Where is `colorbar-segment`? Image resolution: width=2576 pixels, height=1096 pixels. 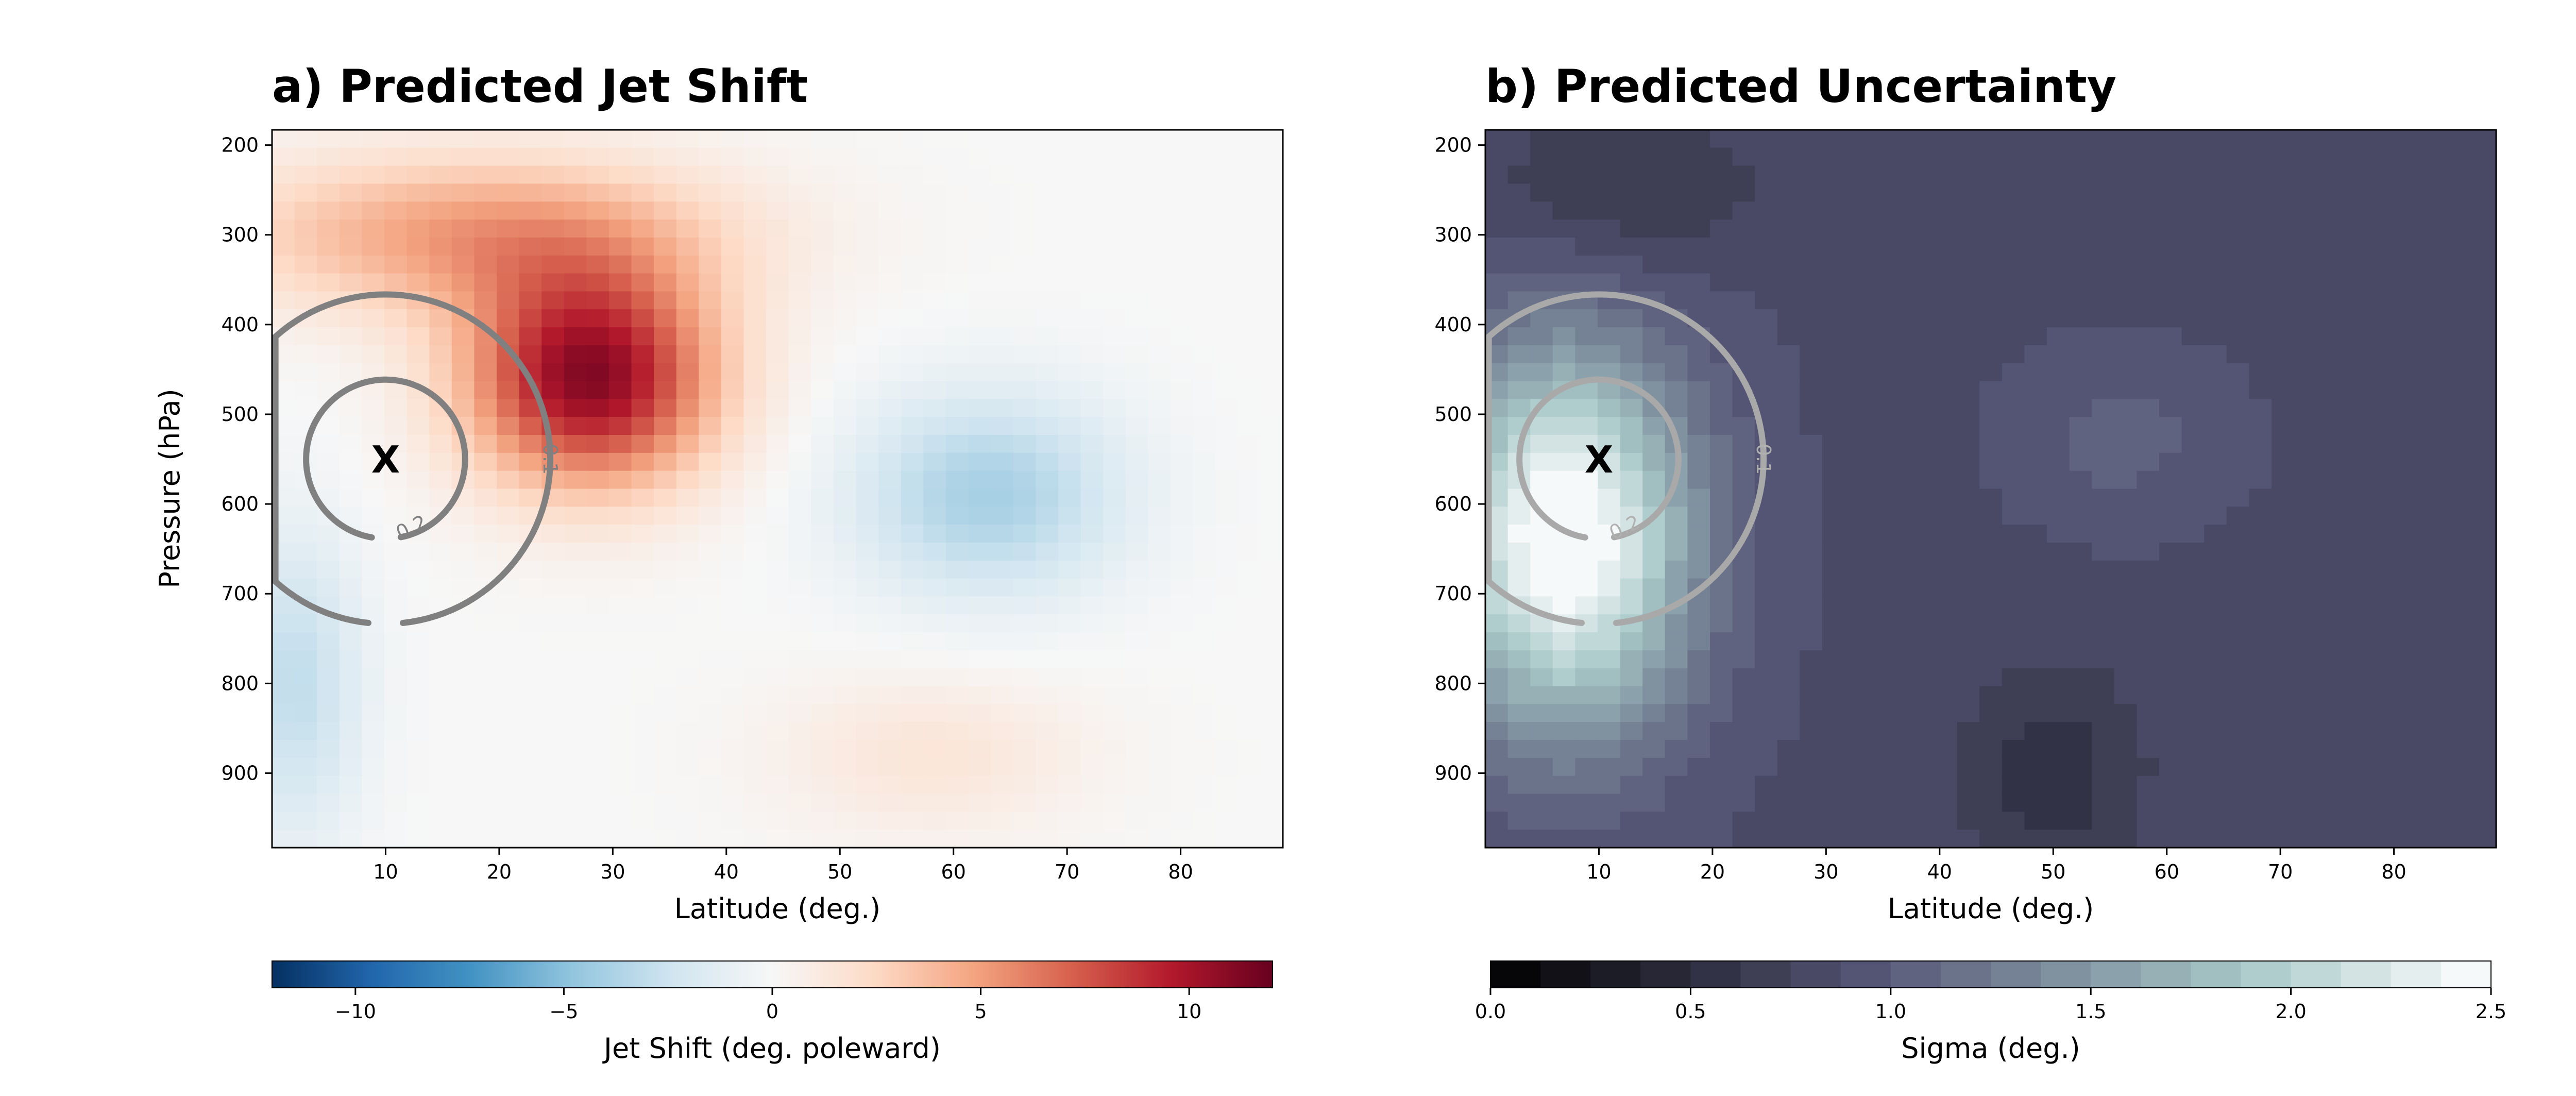 colorbar-segment is located at coordinates (2016, 974).